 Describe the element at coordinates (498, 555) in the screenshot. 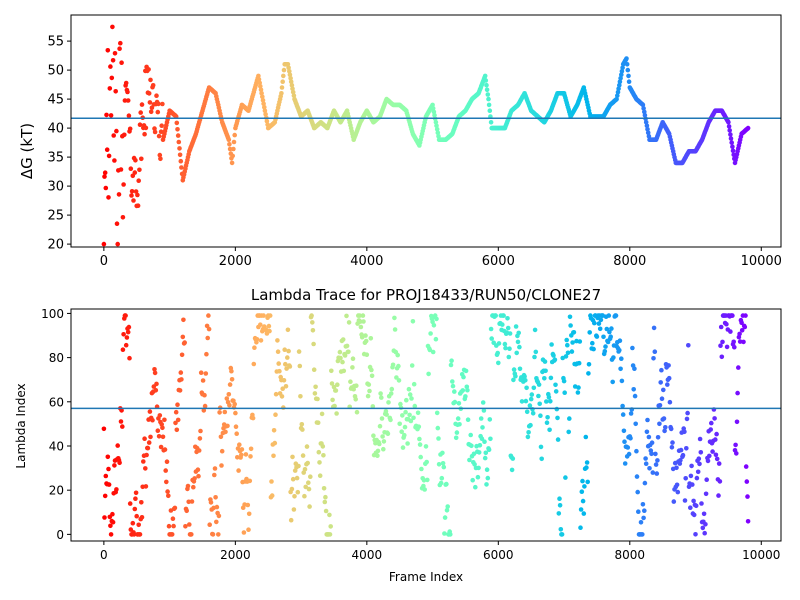

I see `x-tick-label: 6000` at that location.